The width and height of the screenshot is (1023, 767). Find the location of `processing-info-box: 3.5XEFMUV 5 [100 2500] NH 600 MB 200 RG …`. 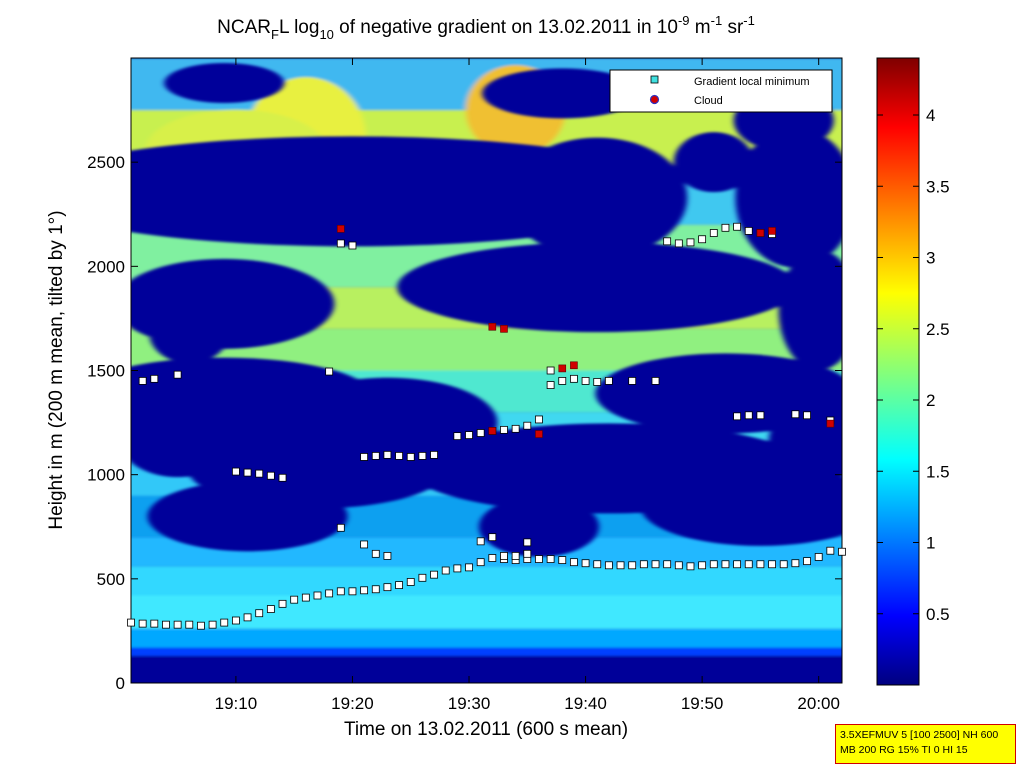

processing-info-box: 3.5XEFMUV 5 [100 2500] NH 600 MB 200 RG … is located at coordinates (925, 744).